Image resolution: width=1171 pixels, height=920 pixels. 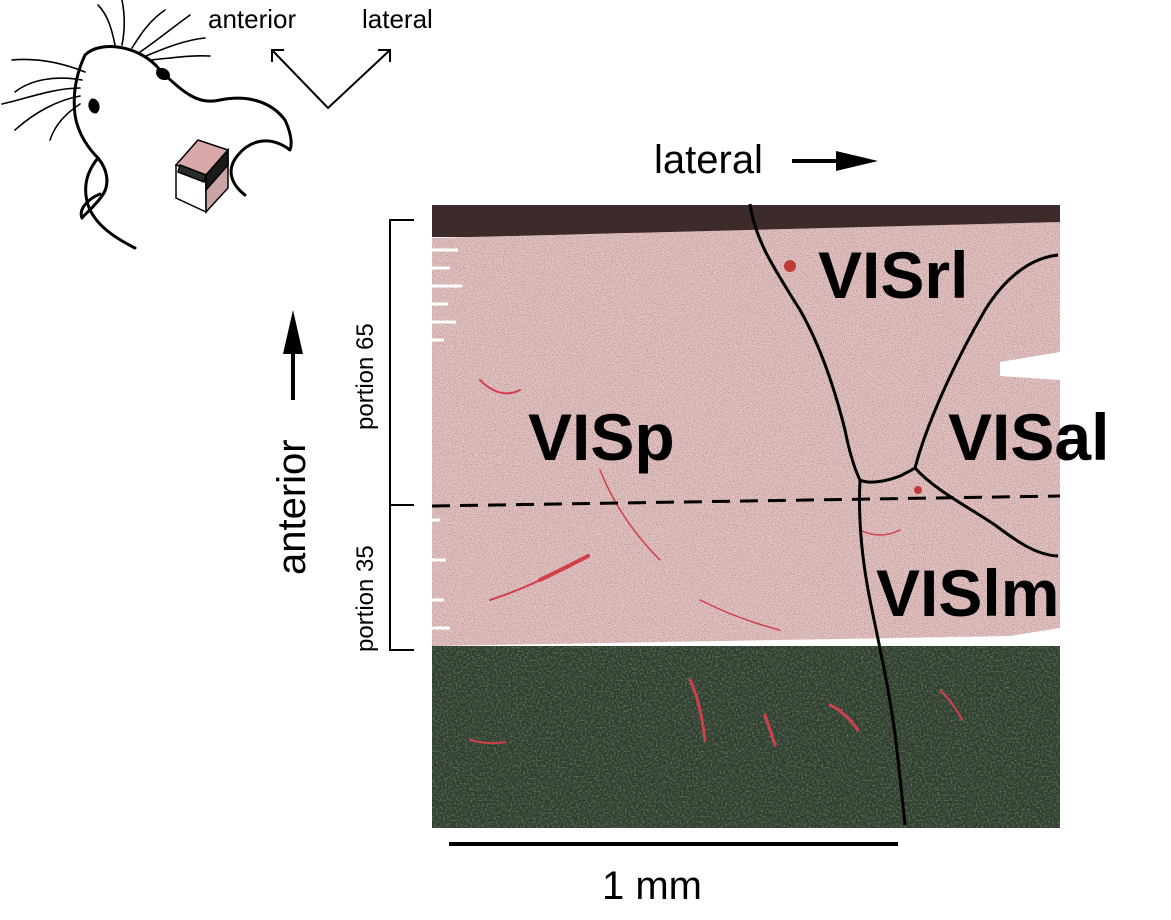 What do you see at coordinates (163, 74) in the screenshot?
I see `mouse-ear-icon` at bounding box center [163, 74].